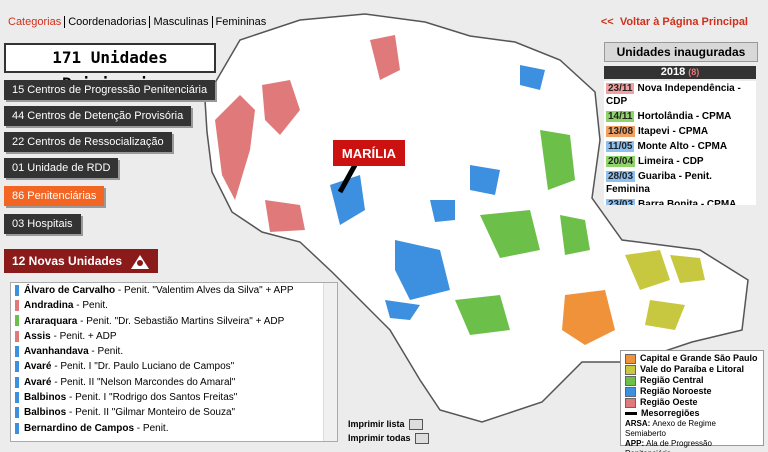 The height and width of the screenshot is (452, 768). What do you see at coordinates (330, 362) in the screenshot?
I see `scrollbar` at bounding box center [330, 362].